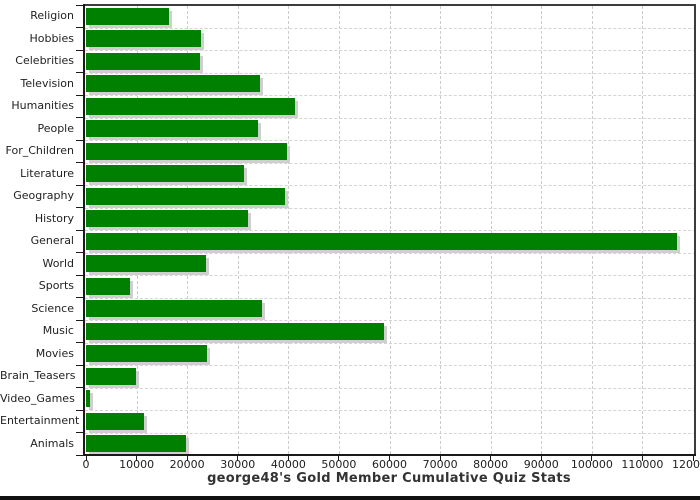 This screenshot has height=500, width=700. Describe the element at coordinates (42, 106) in the screenshot. I see `category-label-humanities: Humanities` at that location.